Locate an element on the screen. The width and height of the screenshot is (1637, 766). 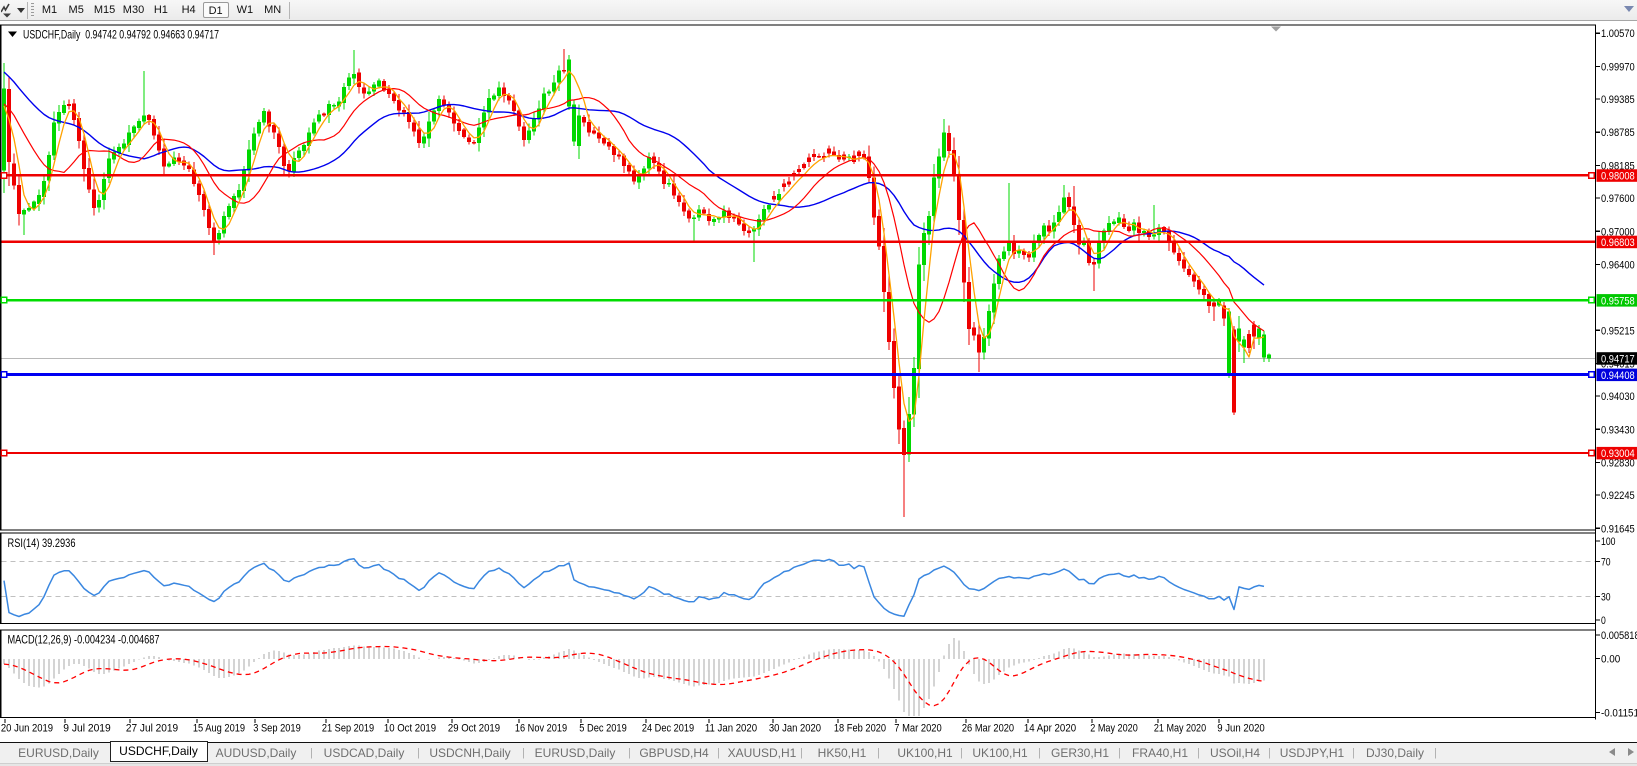
svg-text: 26 Mar 2020 is located at coordinates (988, 729).